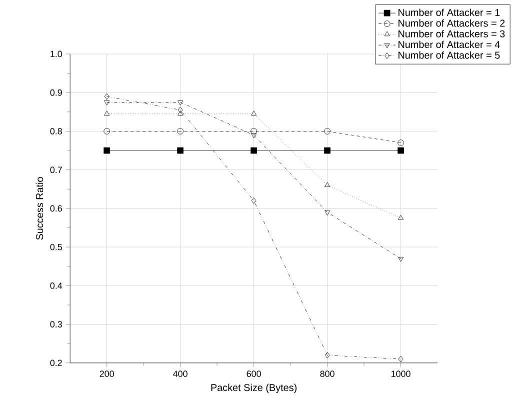  What do you see at coordinates (107, 374) in the screenshot?
I see `x-tick-label: 200` at bounding box center [107, 374].